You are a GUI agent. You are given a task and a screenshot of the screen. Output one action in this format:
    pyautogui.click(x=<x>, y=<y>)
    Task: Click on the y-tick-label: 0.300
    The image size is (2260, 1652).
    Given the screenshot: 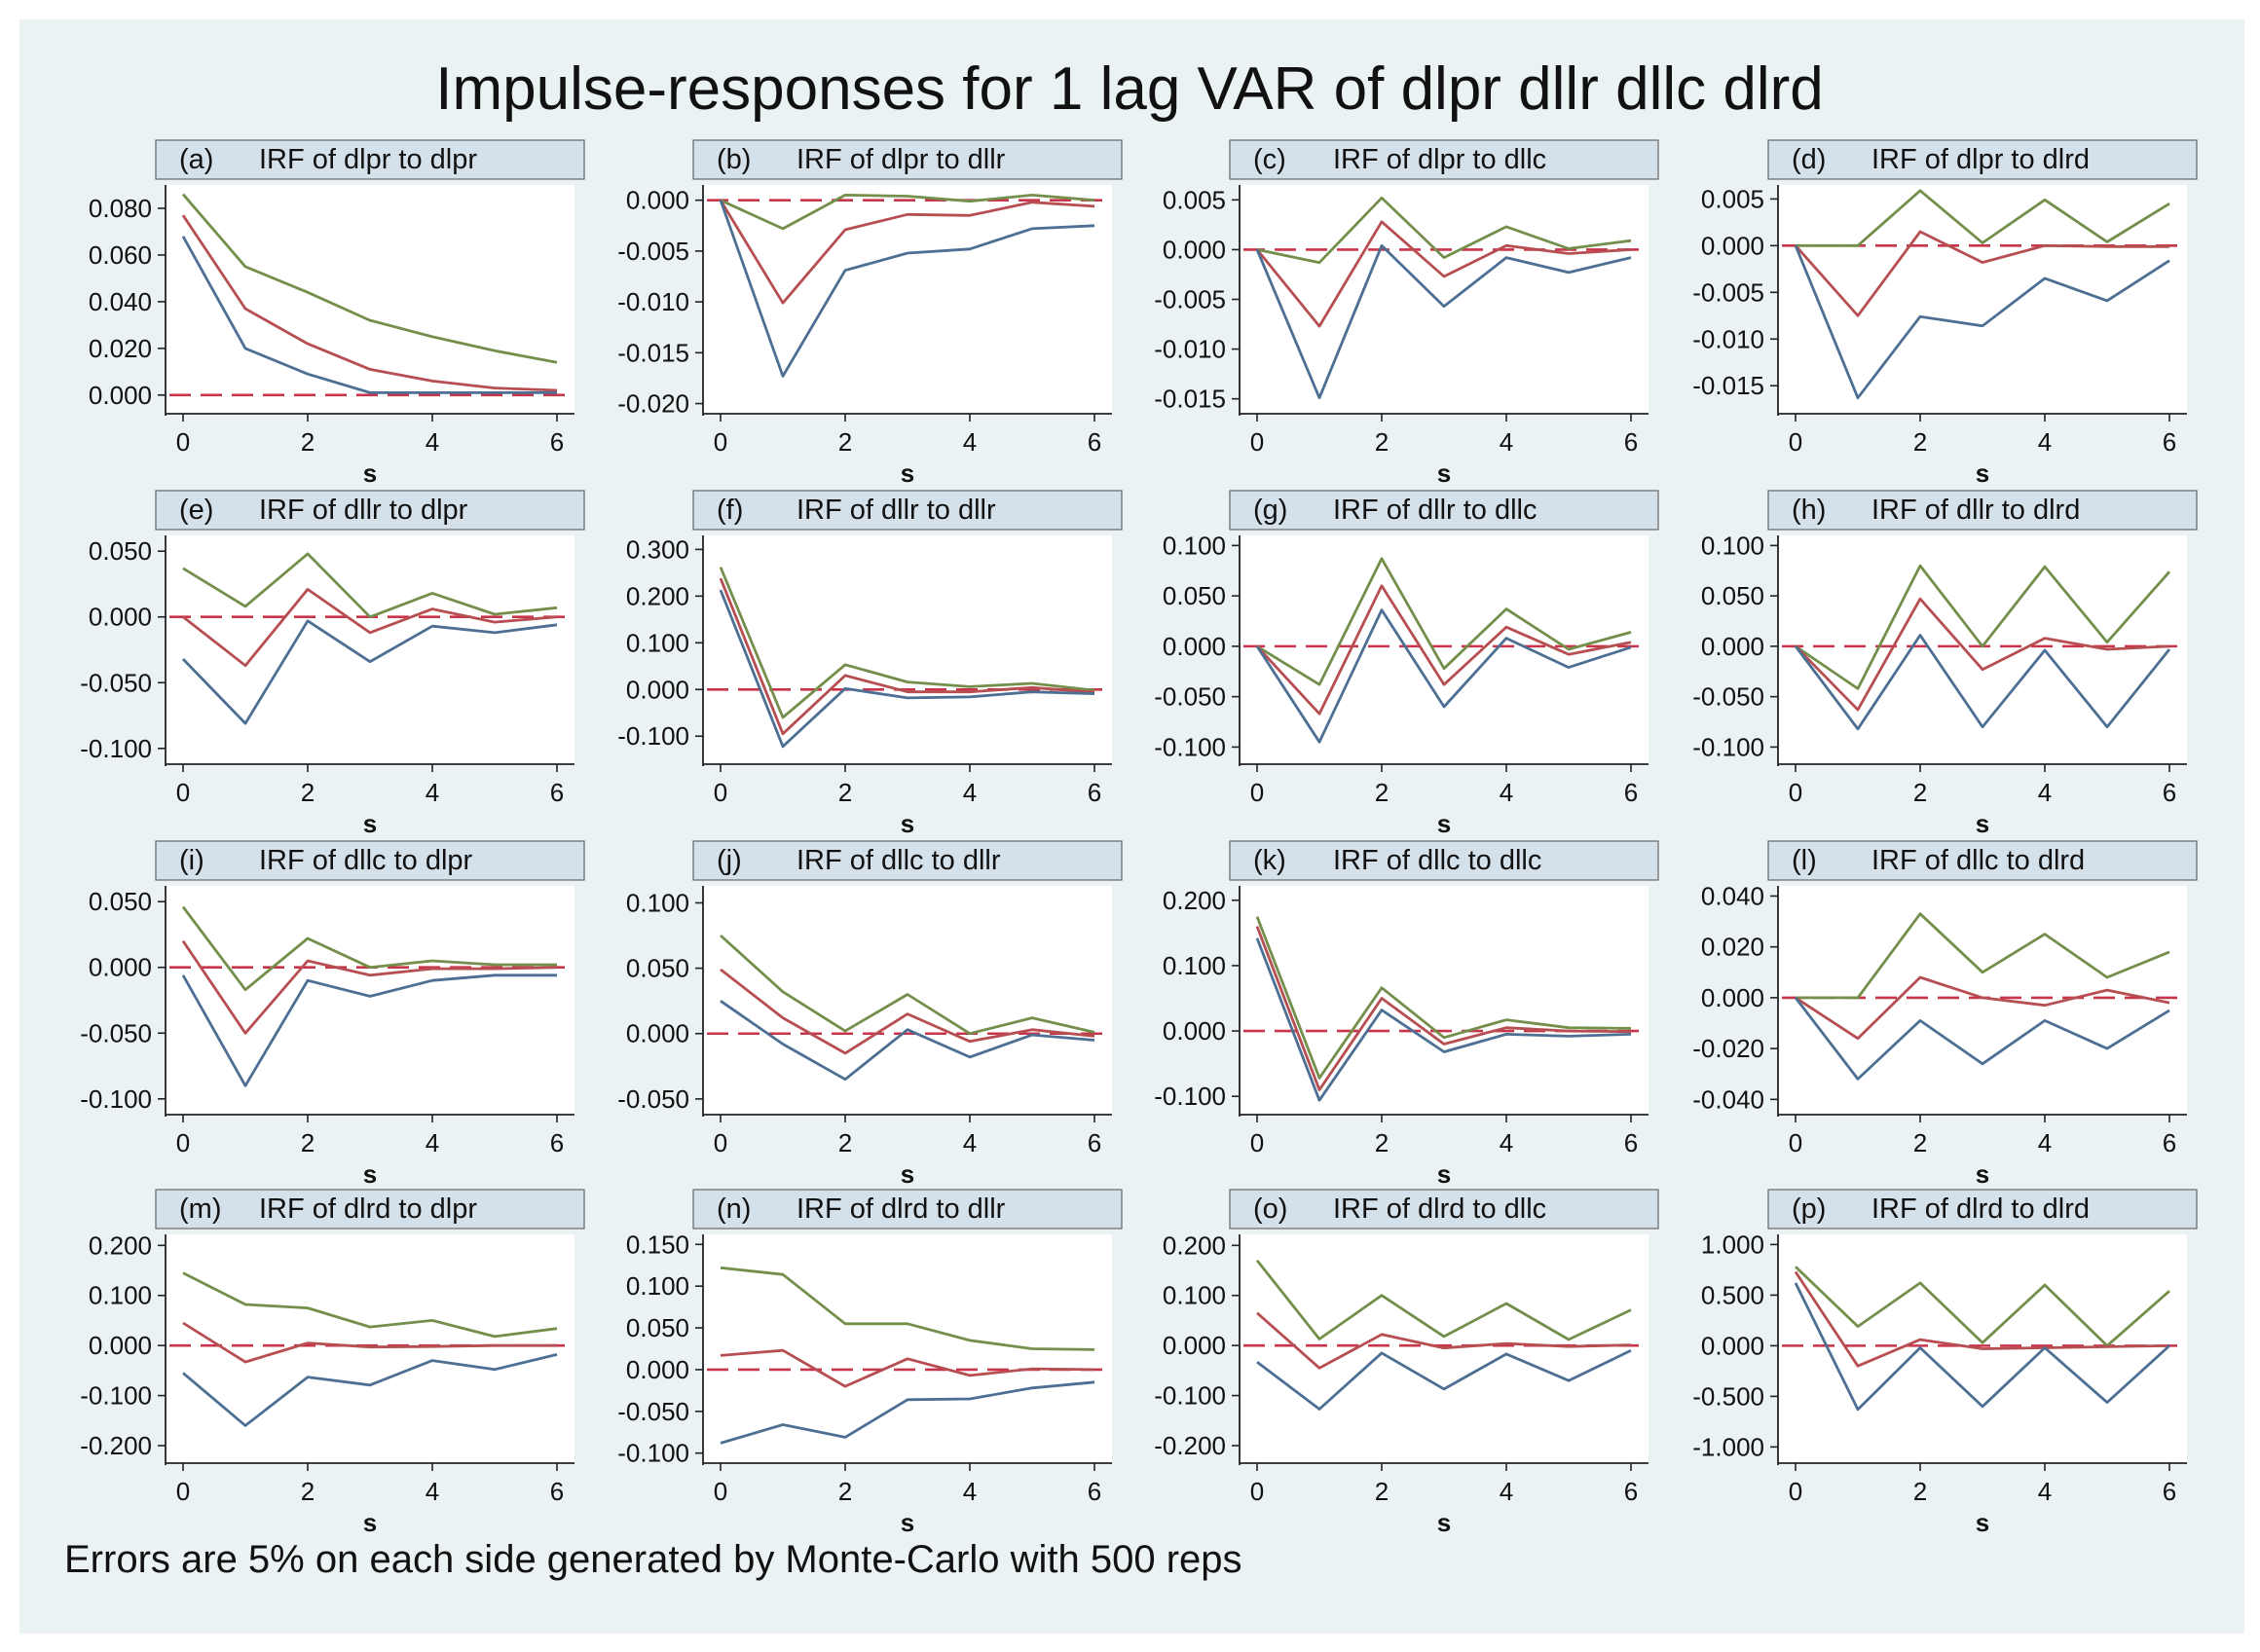 What is the action you would take?
    pyautogui.click(x=657, y=549)
    